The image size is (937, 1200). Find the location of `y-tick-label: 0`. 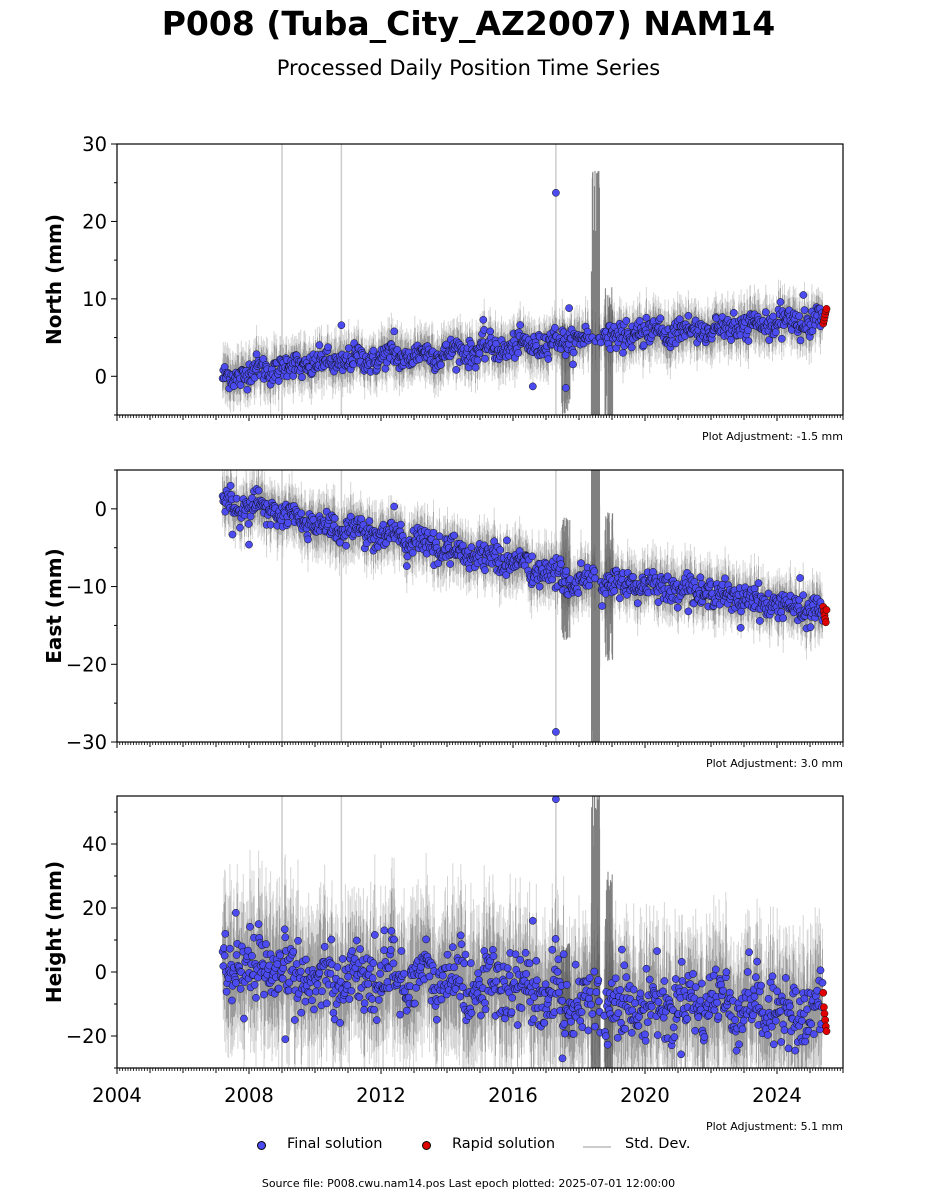

y-tick-label: 0 is located at coordinates (101, 509).